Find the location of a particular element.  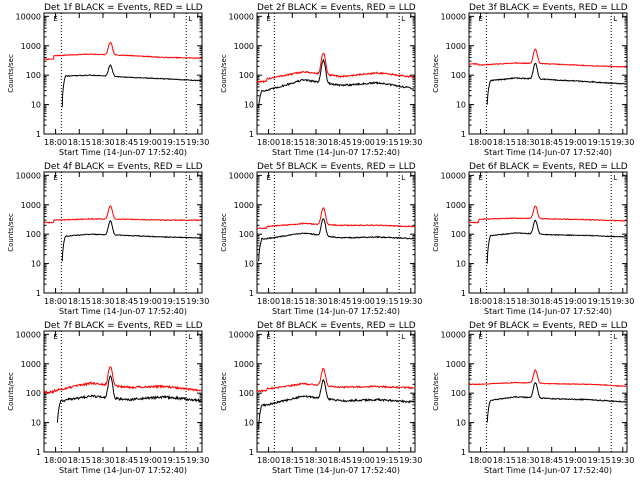

panel-title: Det 3f BLACK = Events, RED = LLD is located at coordinates (548, 8).